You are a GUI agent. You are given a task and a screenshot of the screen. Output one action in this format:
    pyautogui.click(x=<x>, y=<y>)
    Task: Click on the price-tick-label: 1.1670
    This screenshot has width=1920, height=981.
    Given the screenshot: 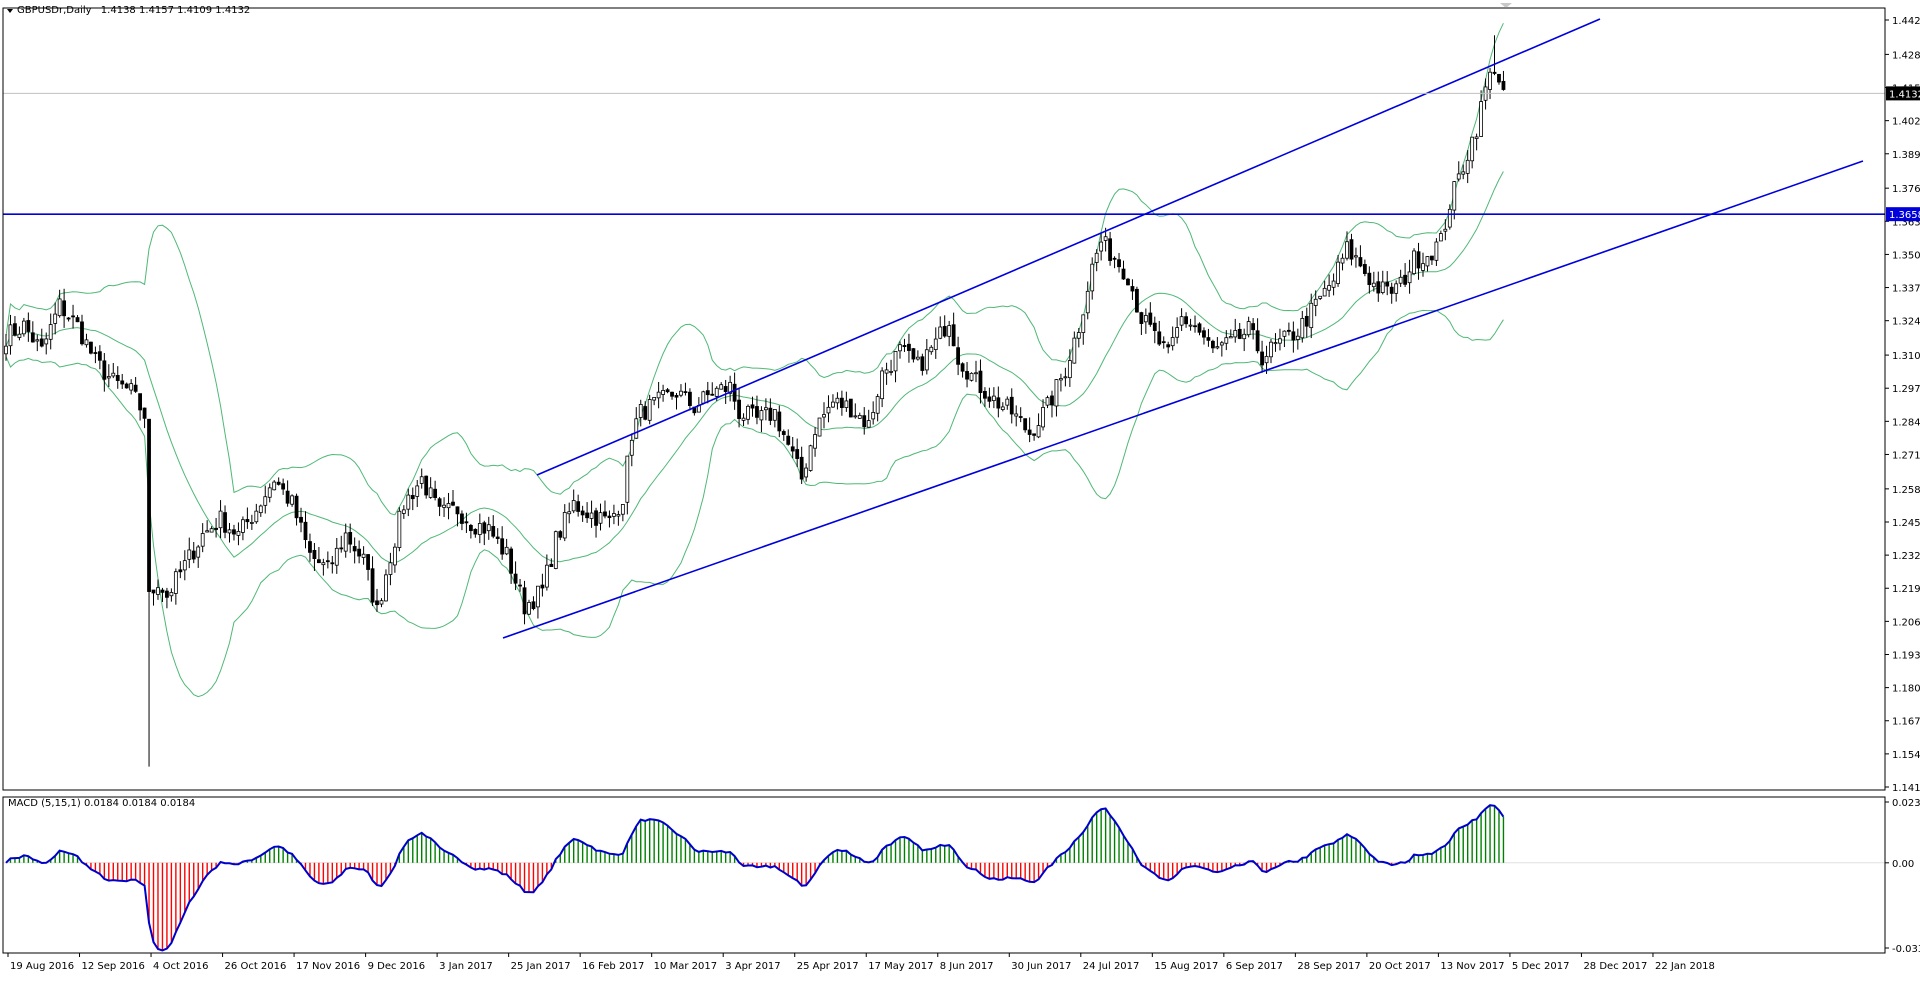 What is the action you would take?
    pyautogui.click(x=1906, y=722)
    